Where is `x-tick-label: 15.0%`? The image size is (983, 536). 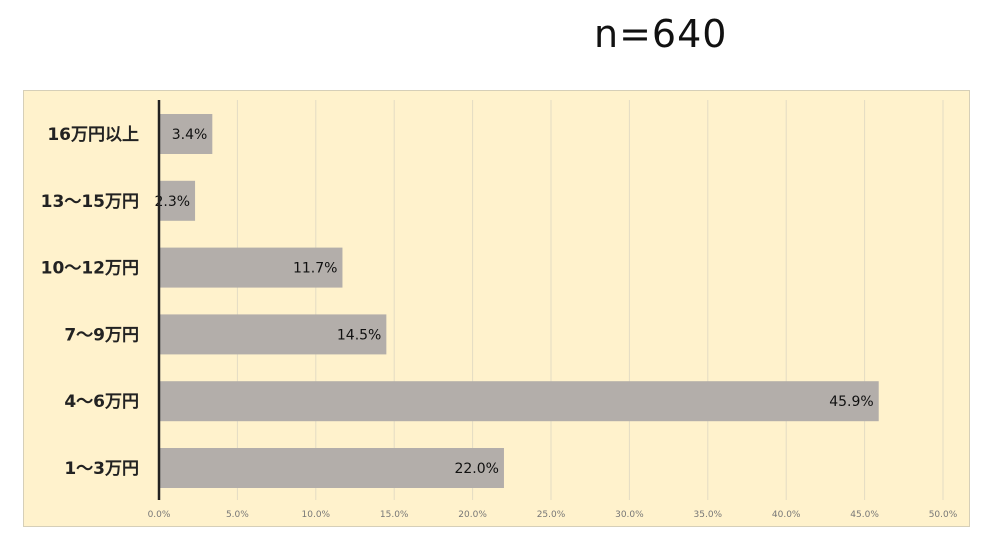 x-tick-label: 15.0% is located at coordinates (394, 515).